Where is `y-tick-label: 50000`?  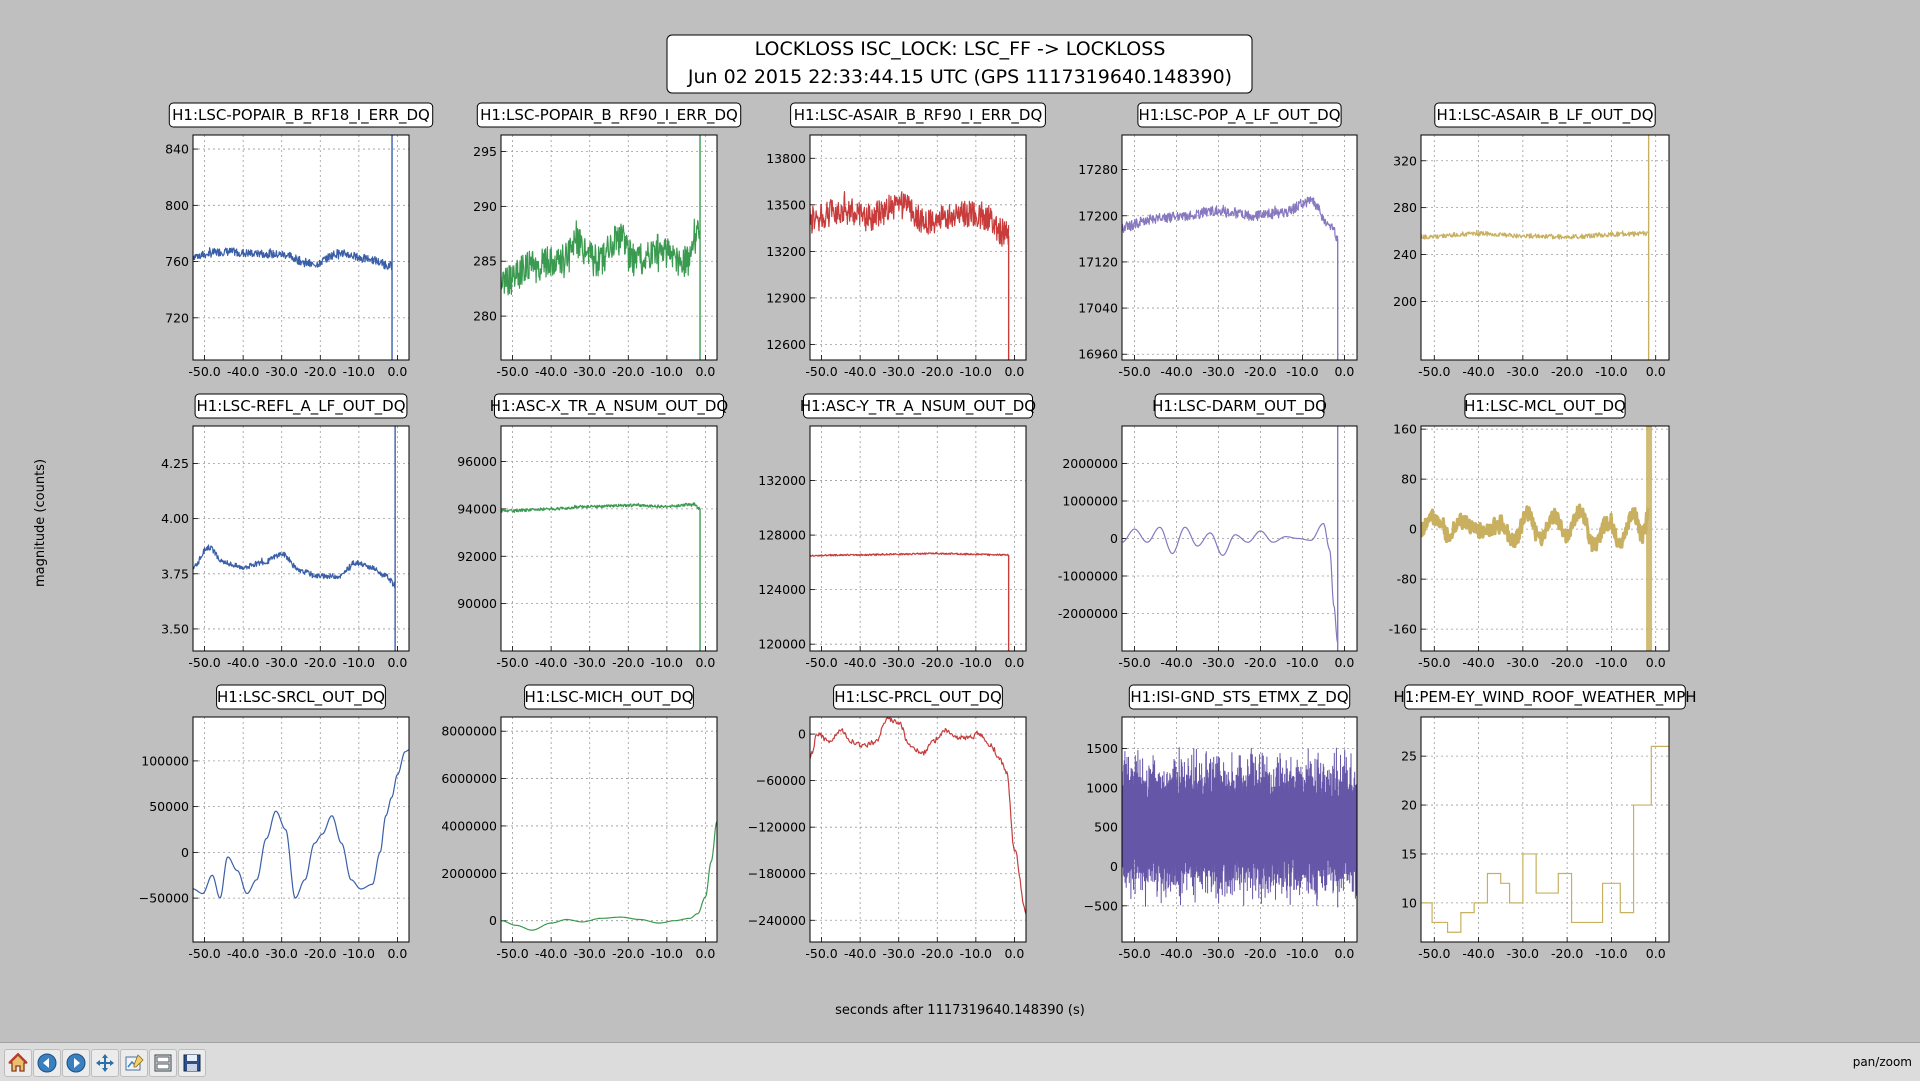
y-tick-label: 50000 is located at coordinates (169, 806).